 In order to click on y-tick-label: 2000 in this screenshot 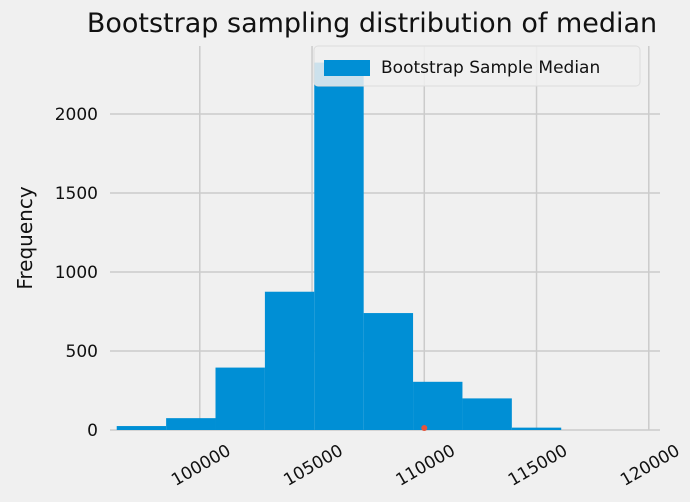, I will do `click(76, 115)`.